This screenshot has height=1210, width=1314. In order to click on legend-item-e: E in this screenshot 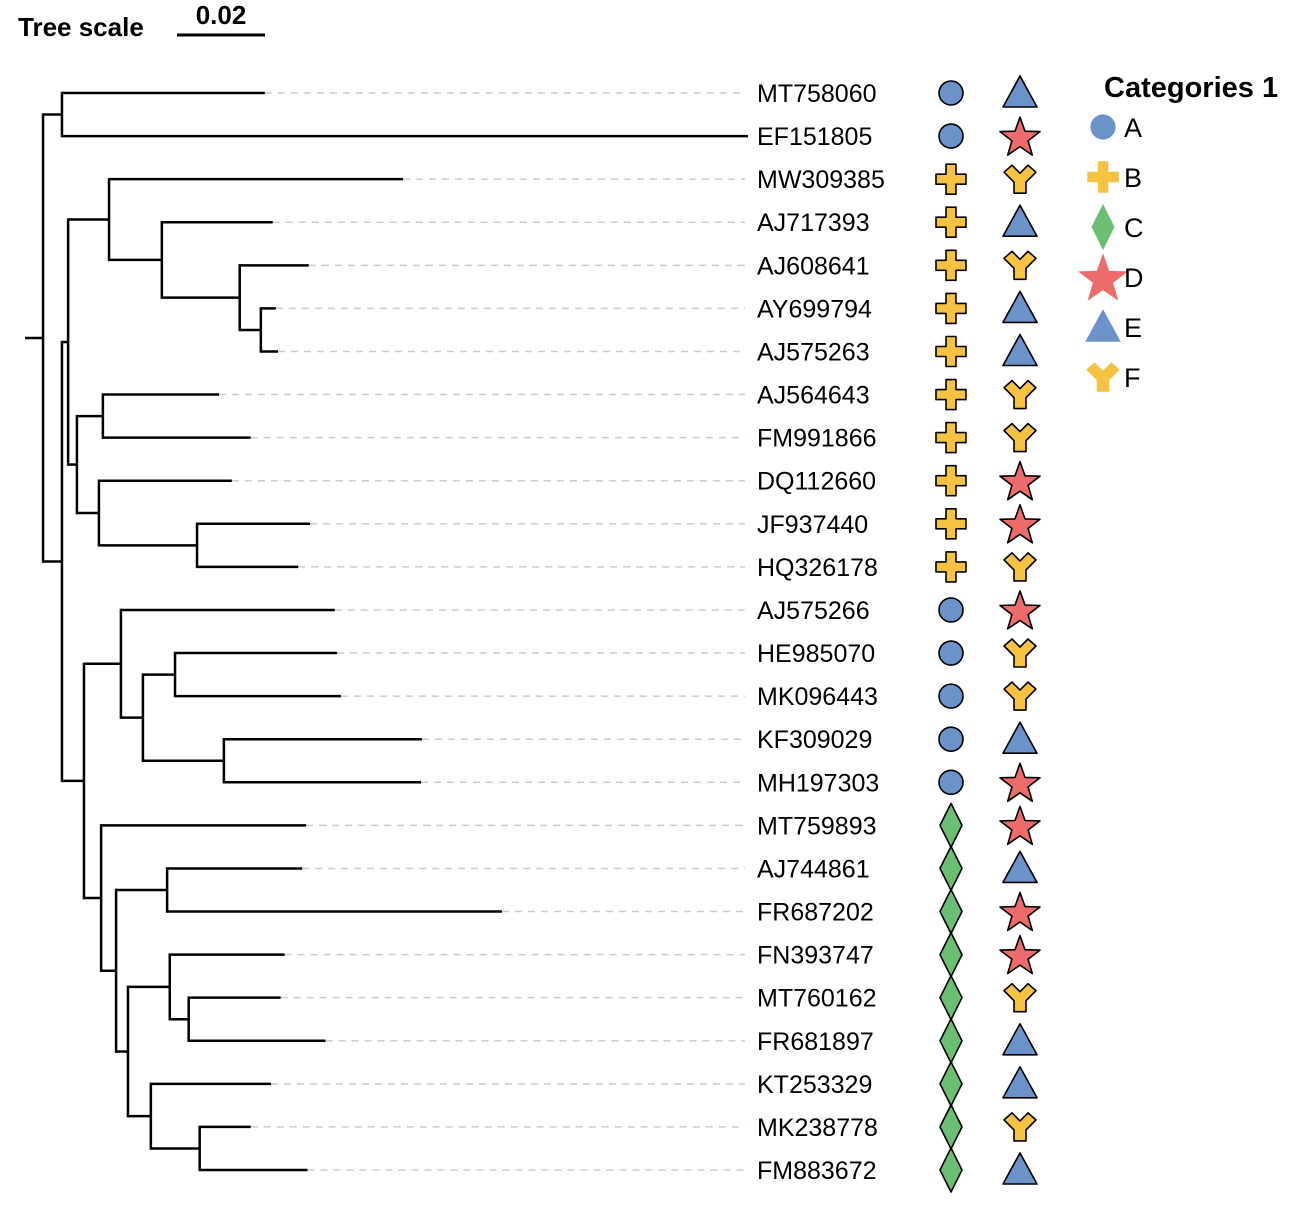, I will do `click(1113, 326)`.